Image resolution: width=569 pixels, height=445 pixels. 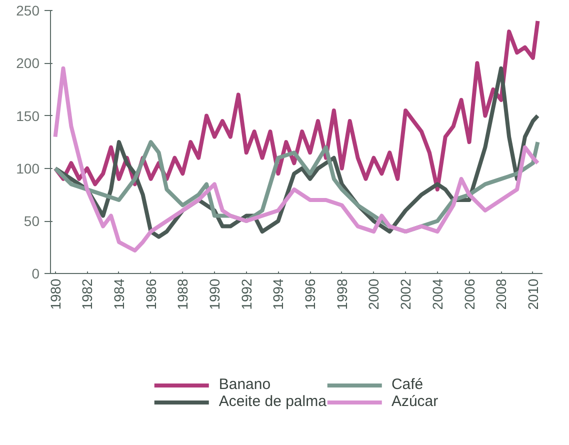 I want to click on legend-label: Café, so click(x=407, y=384).